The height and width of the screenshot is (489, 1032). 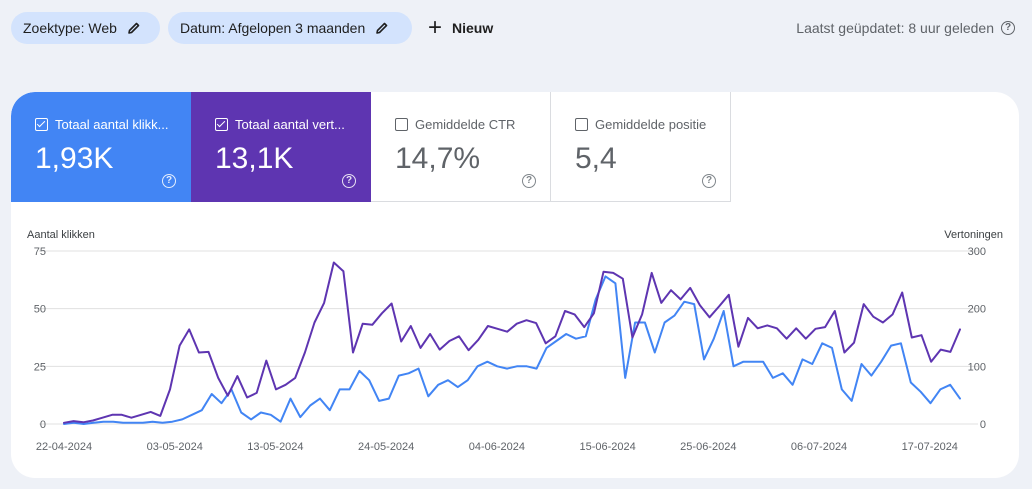 I want to click on y-tick-right: 300, so click(x=977, y=252).